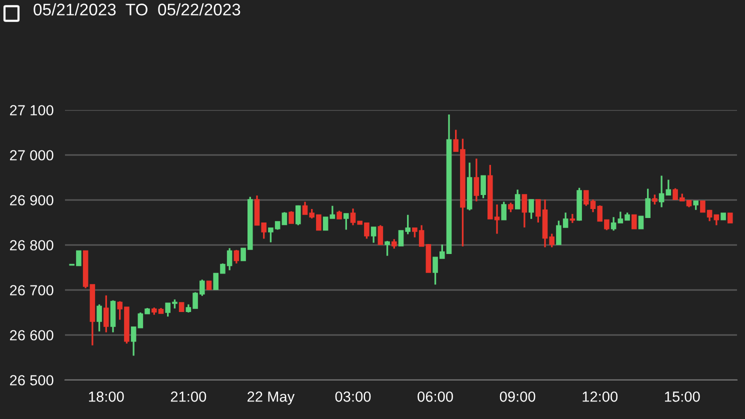 This screenshot has width=745, height=419. I want to click on x-tick-label: 15:00, so click(682, 396).